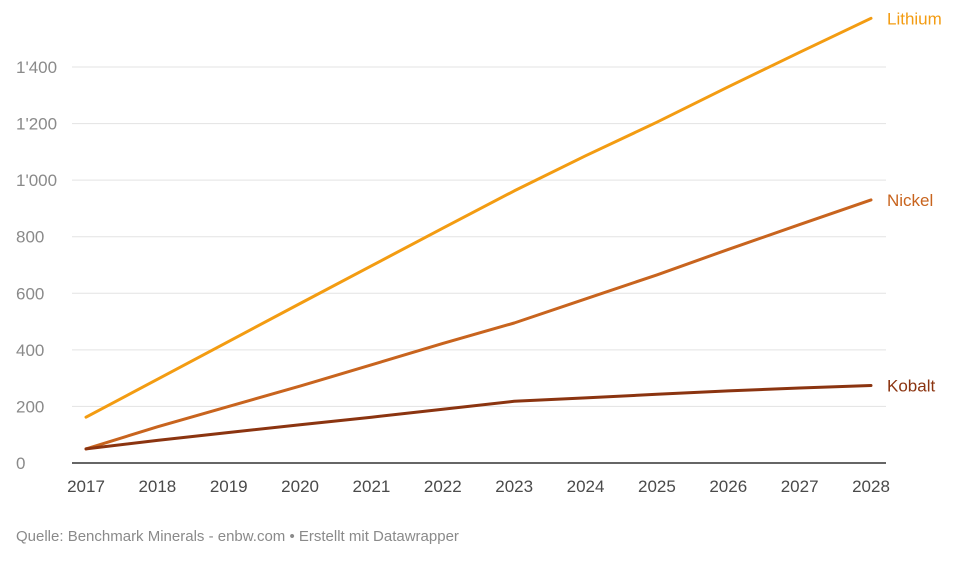 Image resolution: width=960 pixels, height=564 pixels. What do you see at coordinates (36, 124) in the screenshot?
I see `y-tick-label: 1'200` at bounding box center [36, 124].